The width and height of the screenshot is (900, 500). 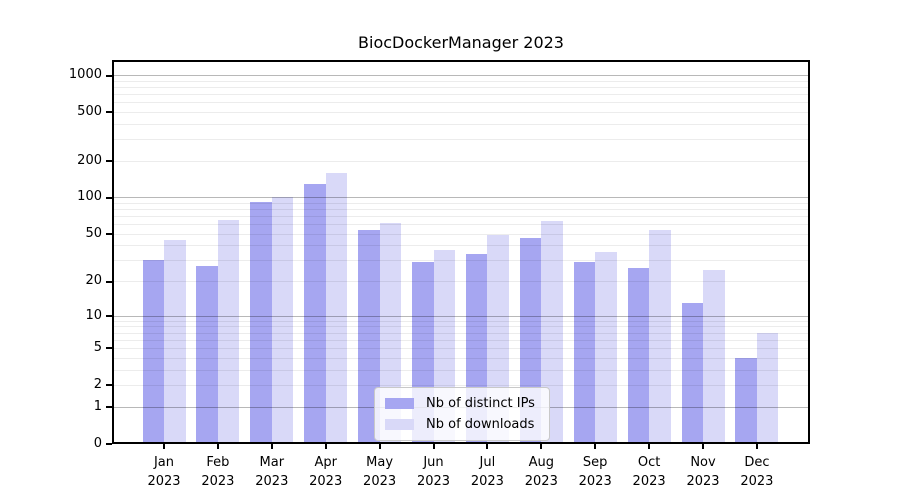 What do you see at coordinates (462, 414) in the screenshot?
I see `legend: Nb of distinct IPs Nb of downloads` at bounding box center [462, 414].